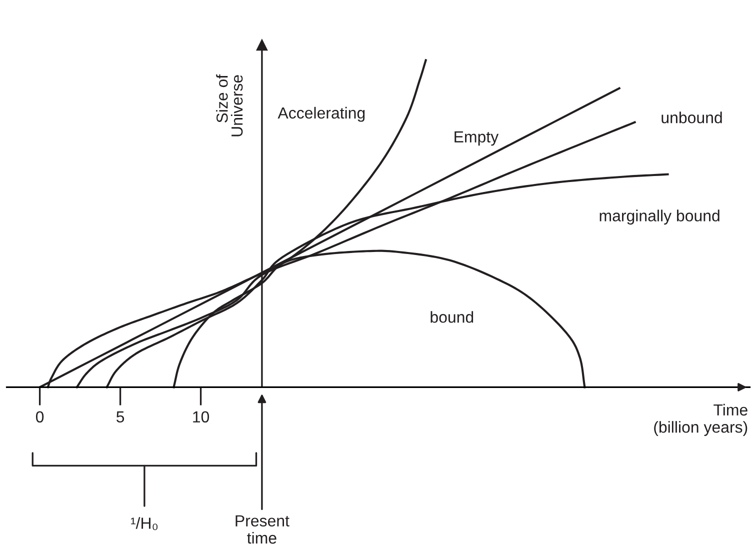 Image resolution: width=755 pixels, height=550 pixels. Describe the element at coordinates (476, 138) in the screenshot. I see `series-label: Empty` at that location.